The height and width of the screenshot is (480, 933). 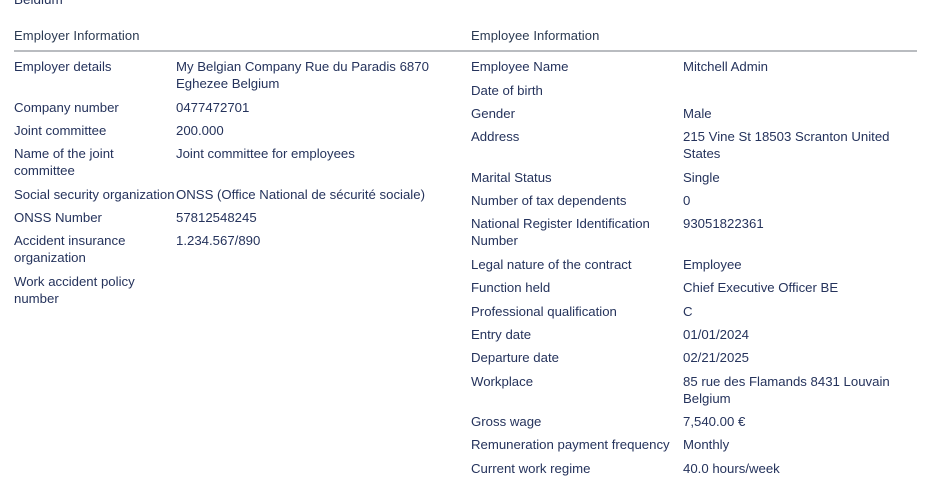 I want to click on field-label: ONSS Number, so click(x=58, y=218).